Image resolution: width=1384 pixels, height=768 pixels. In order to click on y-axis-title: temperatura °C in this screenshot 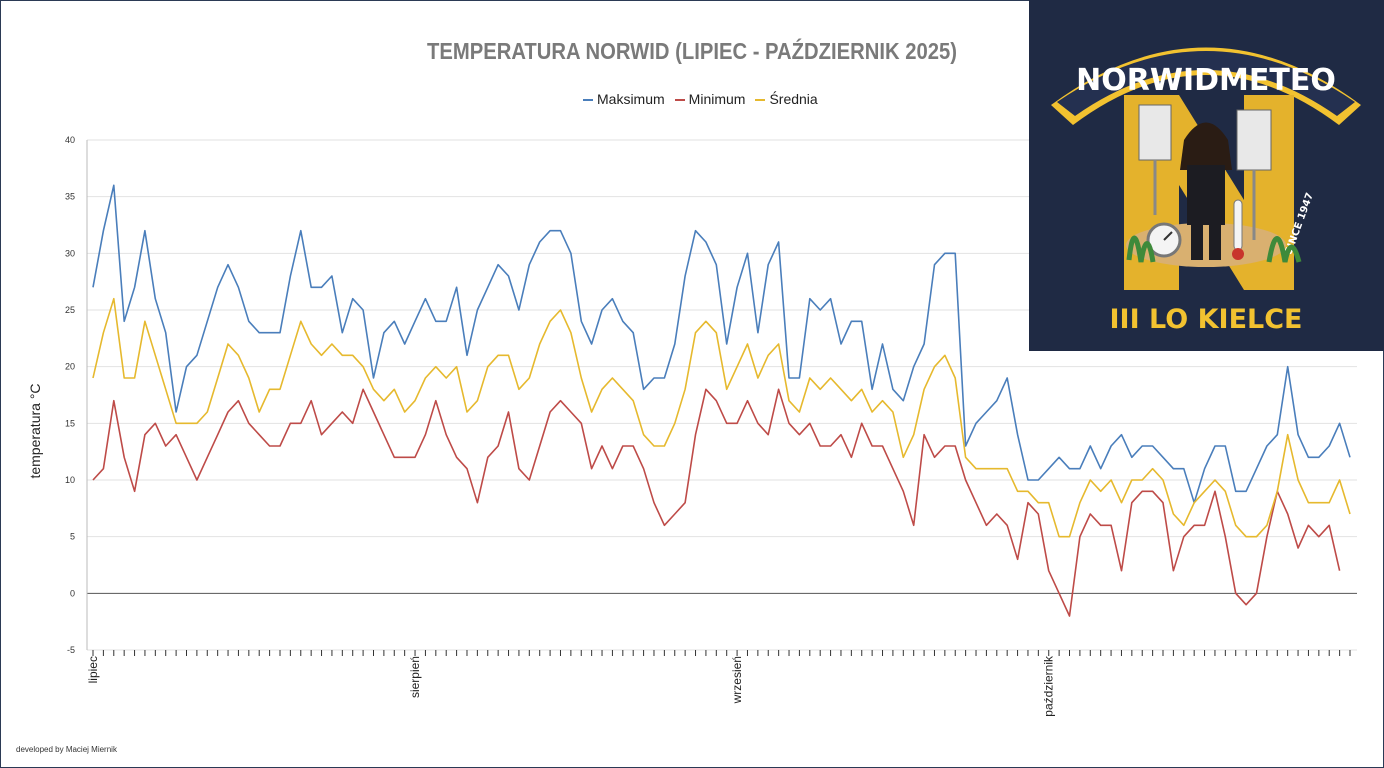, I will do `click(35, 430)`.